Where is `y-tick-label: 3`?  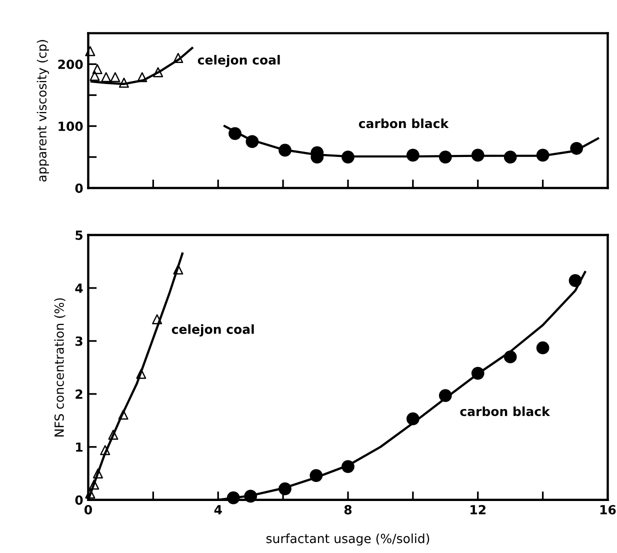
y-tick-label: 3 is located at coordinates (79, 341).